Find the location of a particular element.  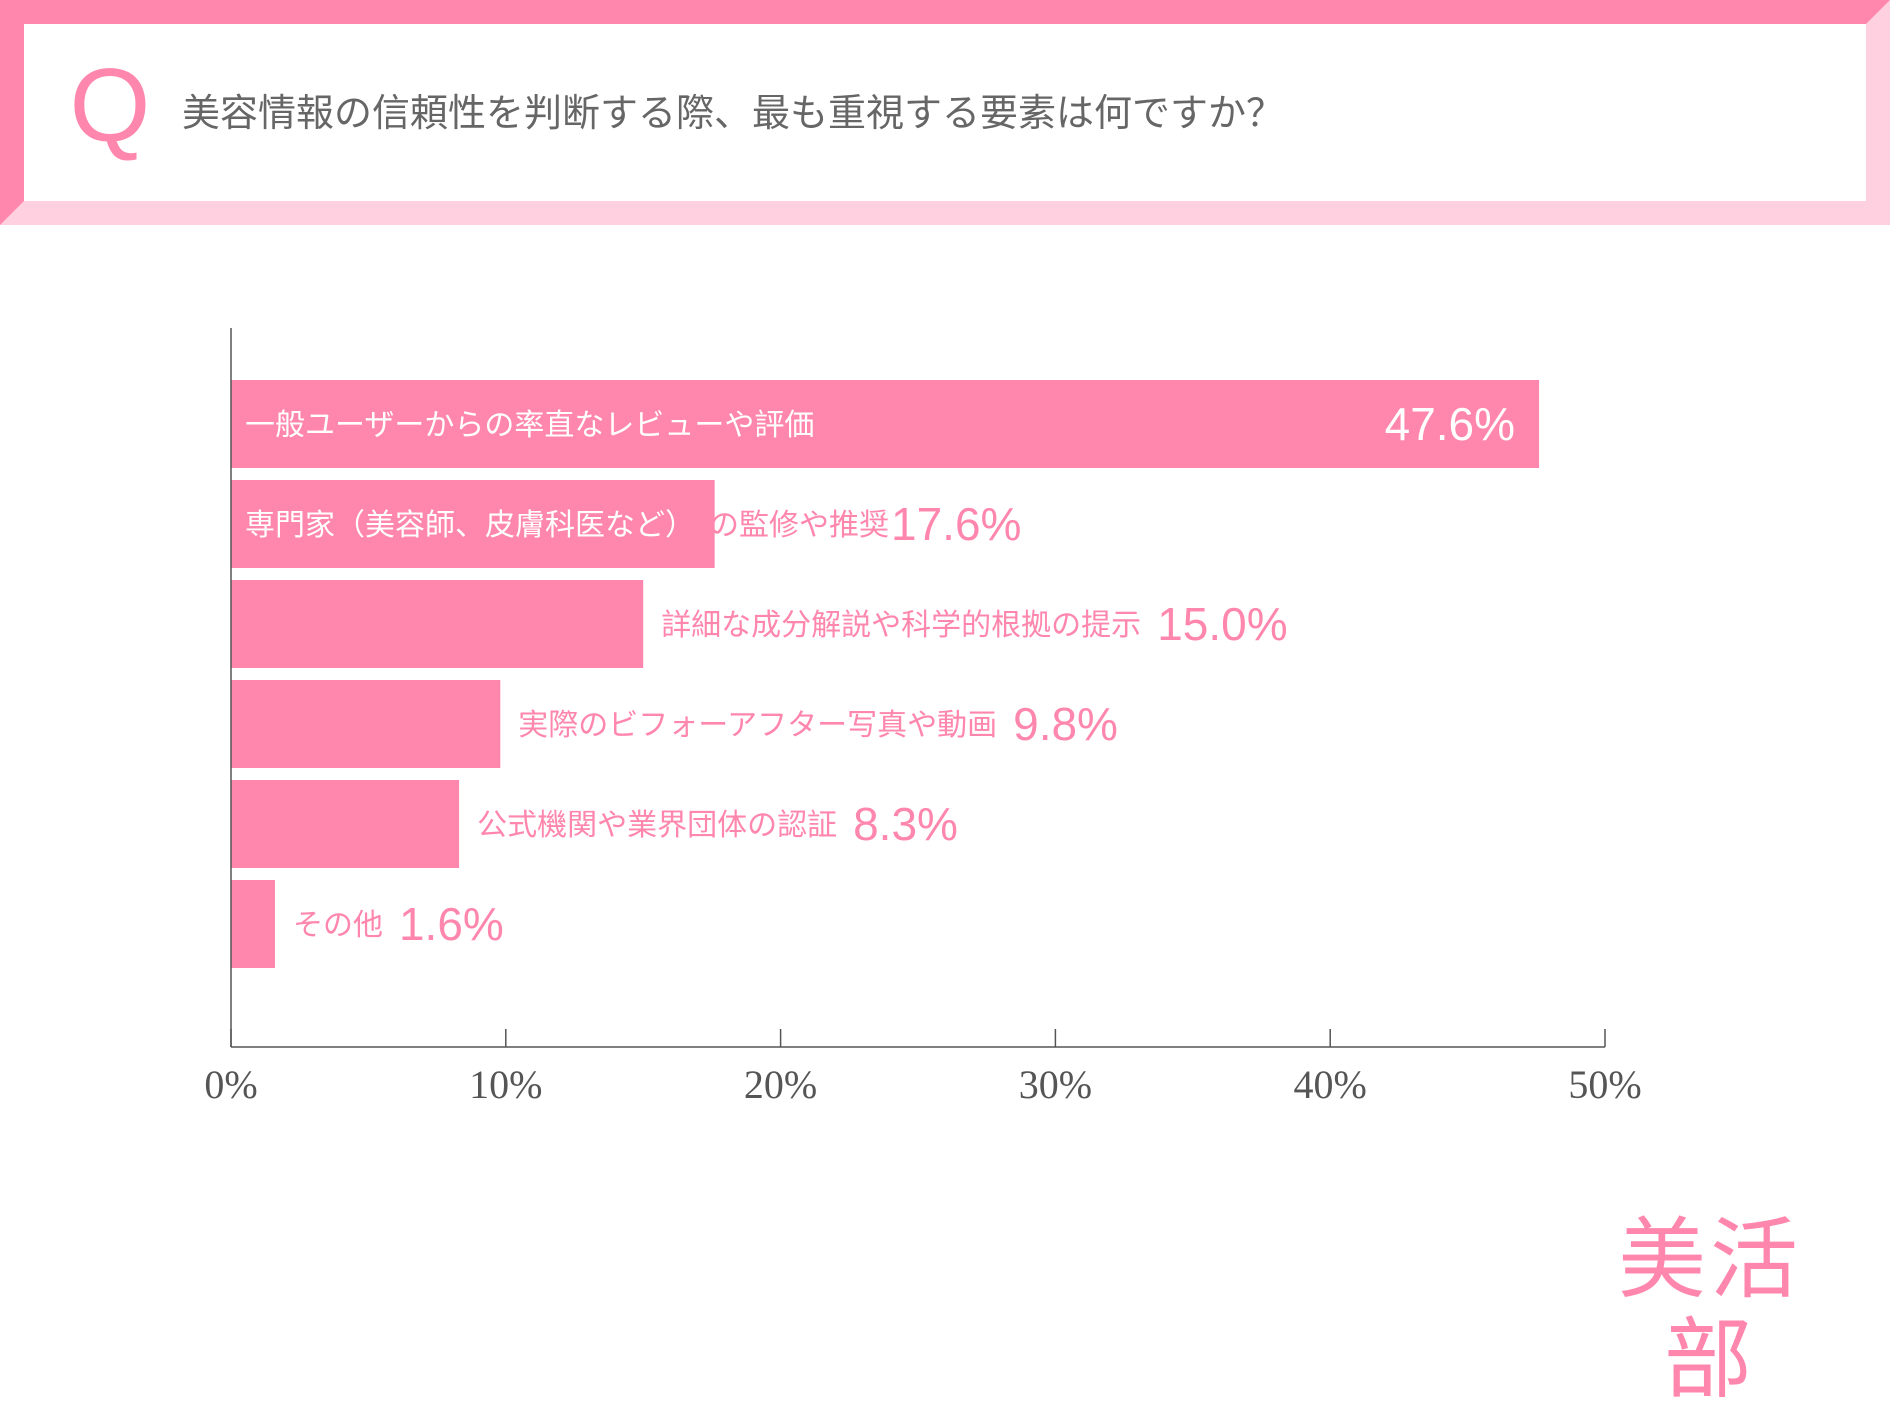

header-border-left is located at coordinates (12, 102).